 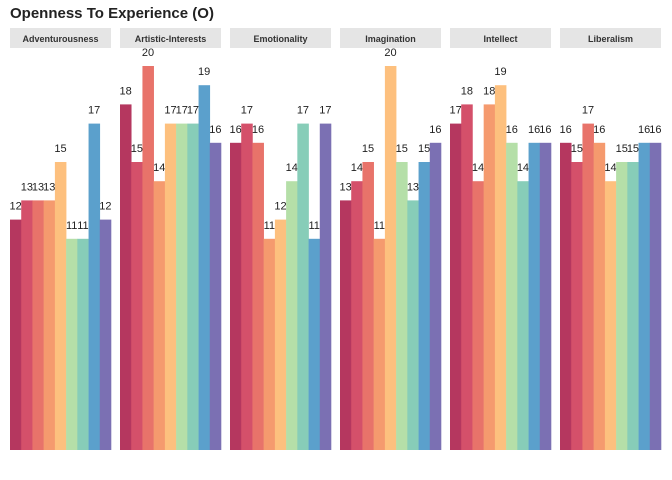 I want to click on facet-strip-label: Liberalism, so click(x=610, y=39).